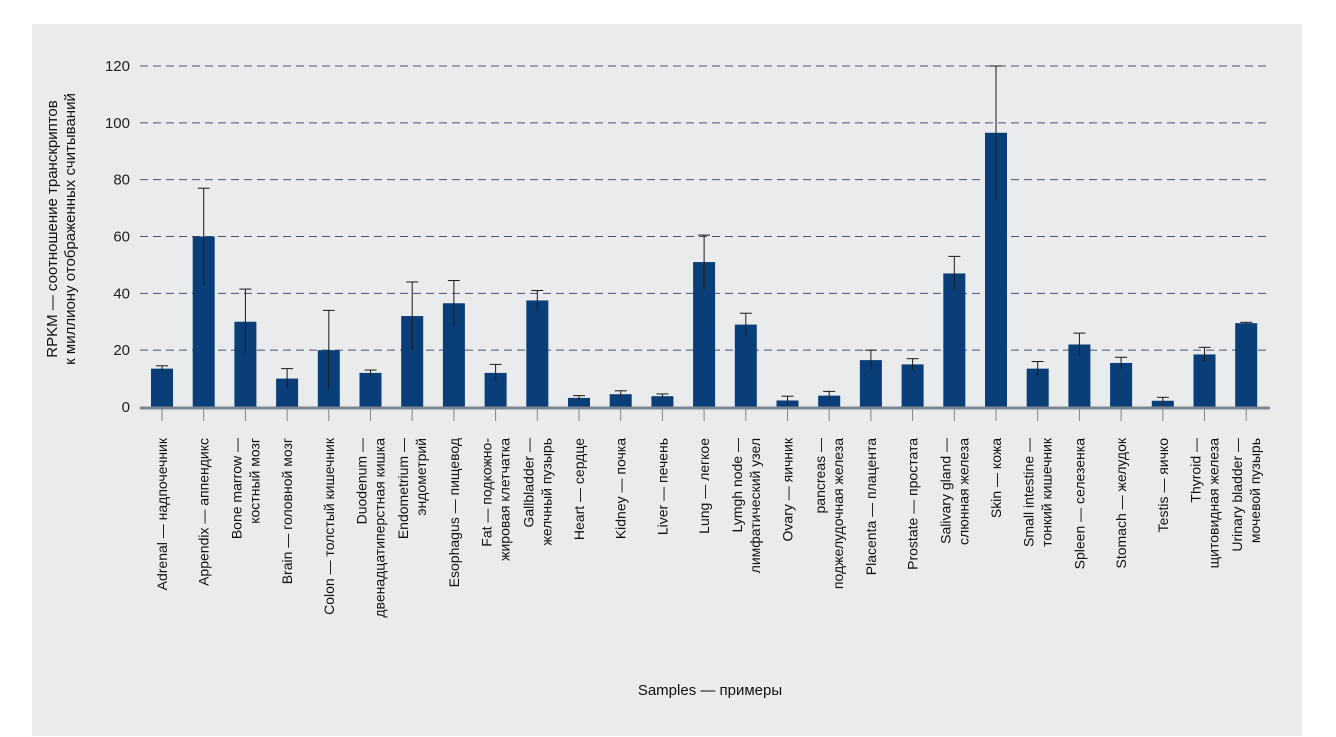 The height and width of the screenshot is (737, 1336). I want to click on x-category-label: Kidney — почка, so click(621, 488).